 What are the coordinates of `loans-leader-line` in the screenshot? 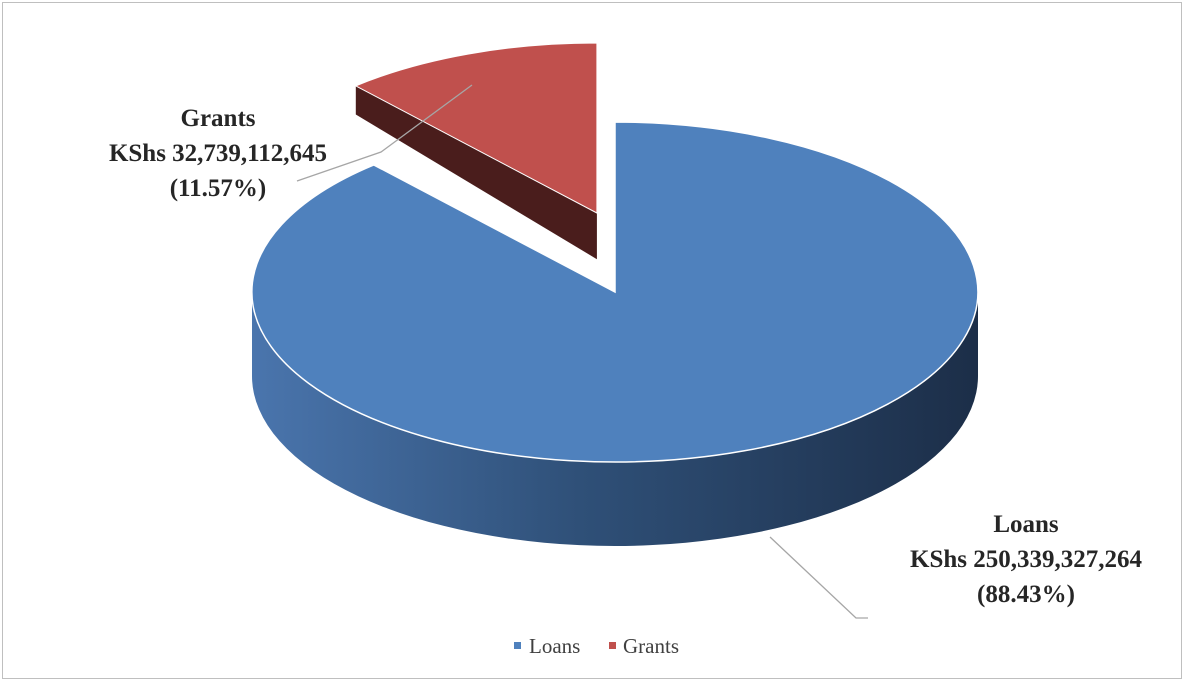 It's located at (818, 577).